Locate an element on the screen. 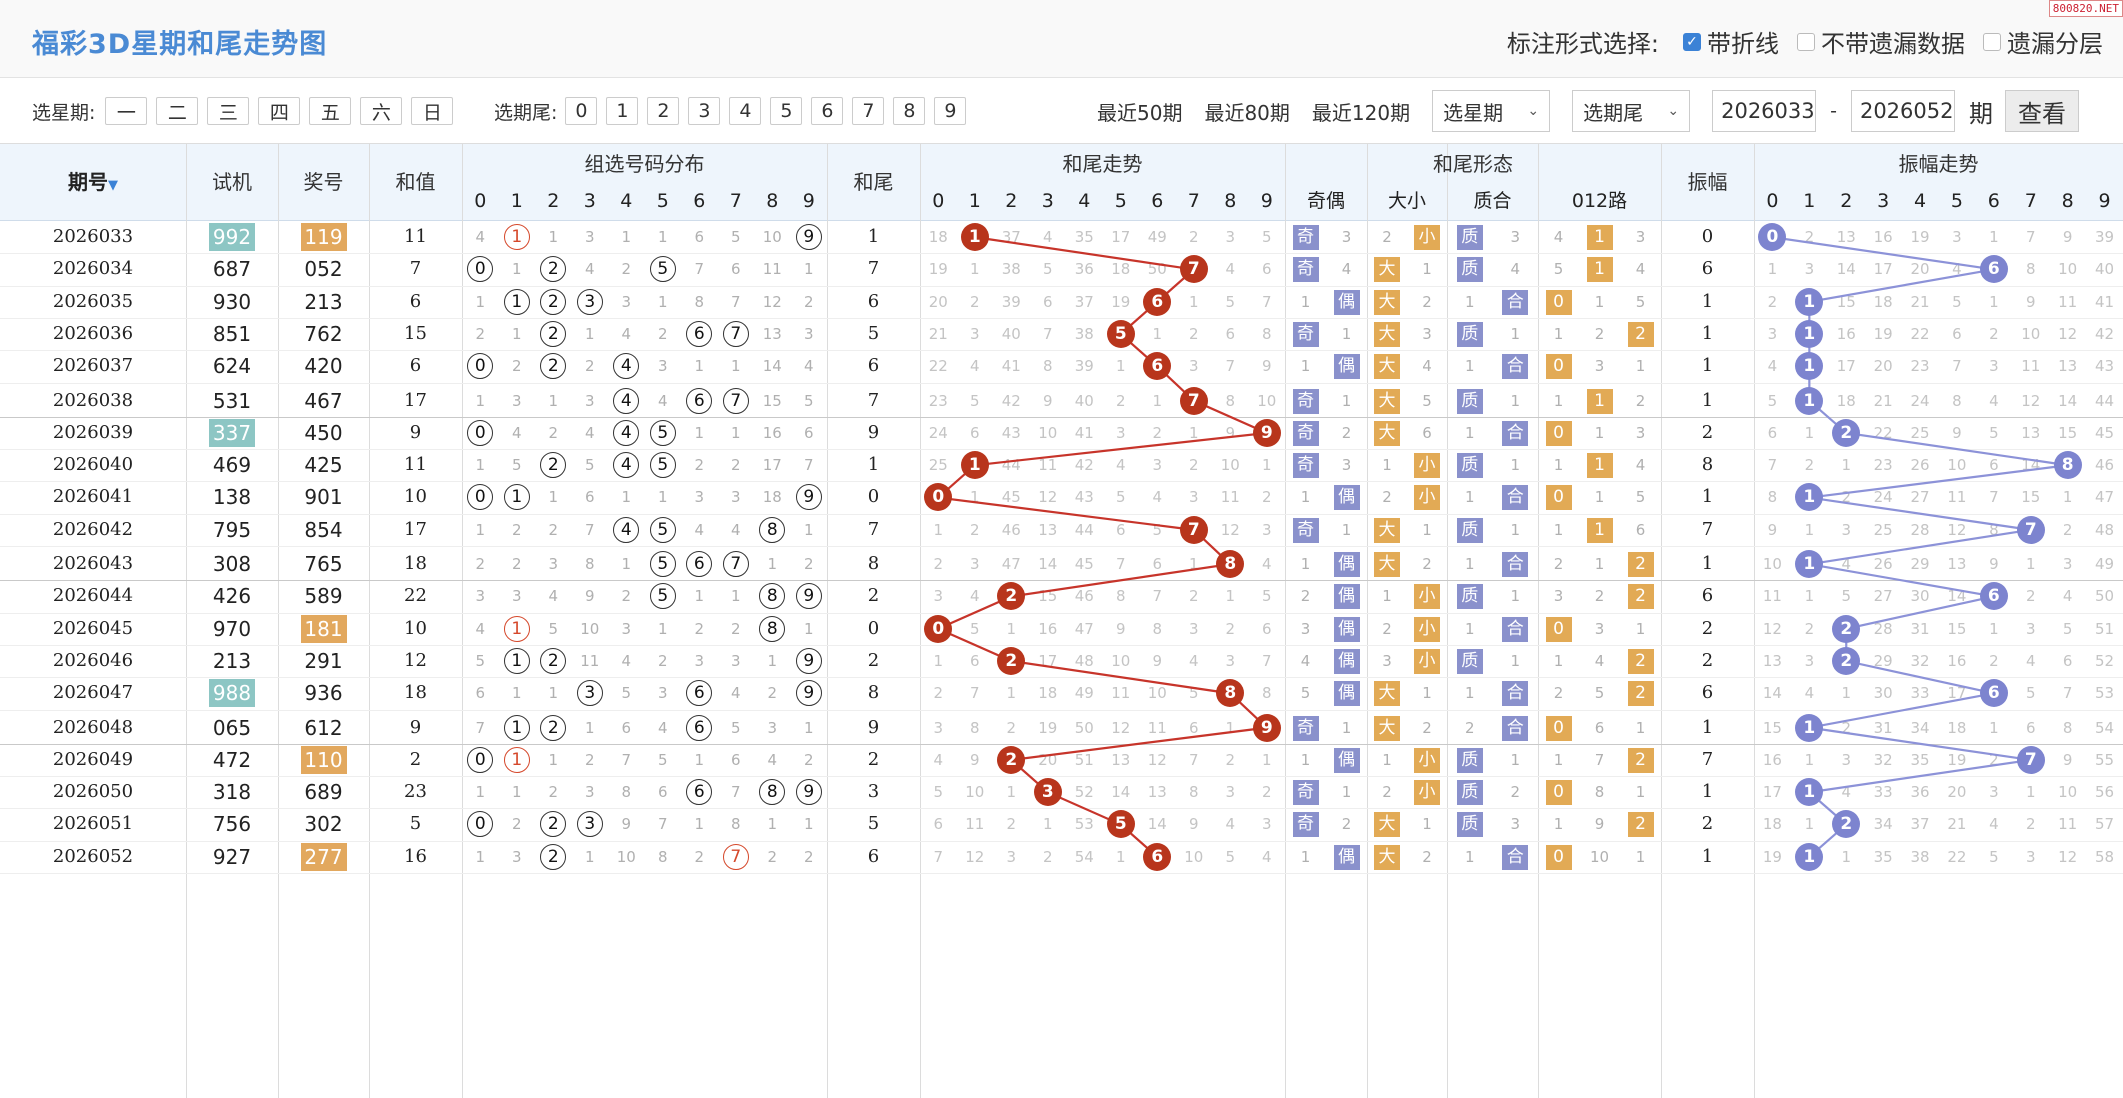  omission-value: 7 is located at coordinates (1994, 497).